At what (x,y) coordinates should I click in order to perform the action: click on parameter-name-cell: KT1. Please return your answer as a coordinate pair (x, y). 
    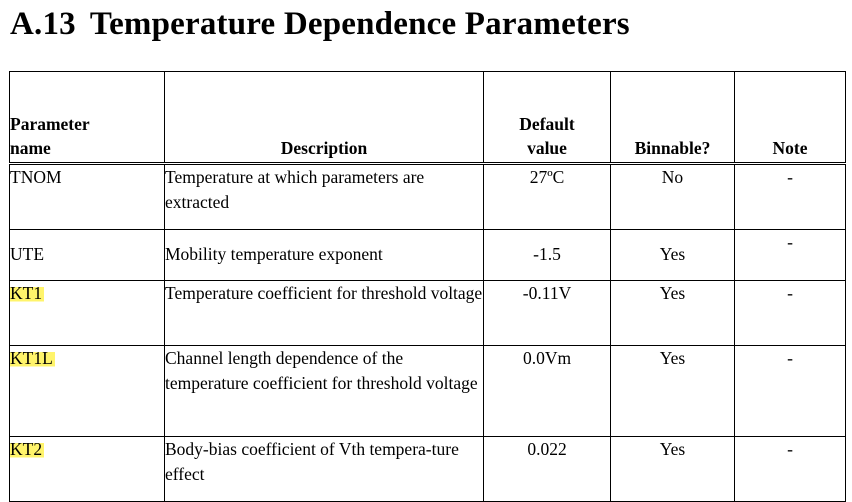
    Looking at the image, I should click on (87, 313).